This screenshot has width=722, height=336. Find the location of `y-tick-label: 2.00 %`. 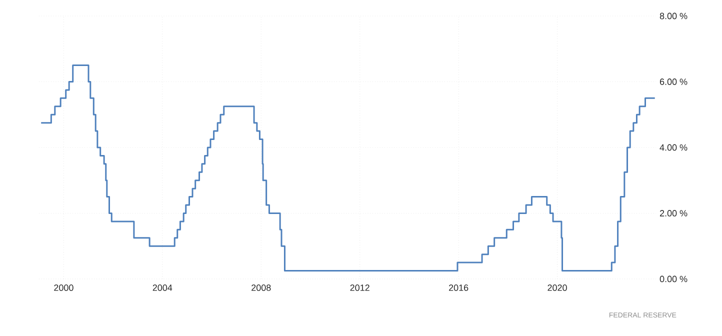

y-tick-label: 2.00 % is located at coordinates (674, 213).